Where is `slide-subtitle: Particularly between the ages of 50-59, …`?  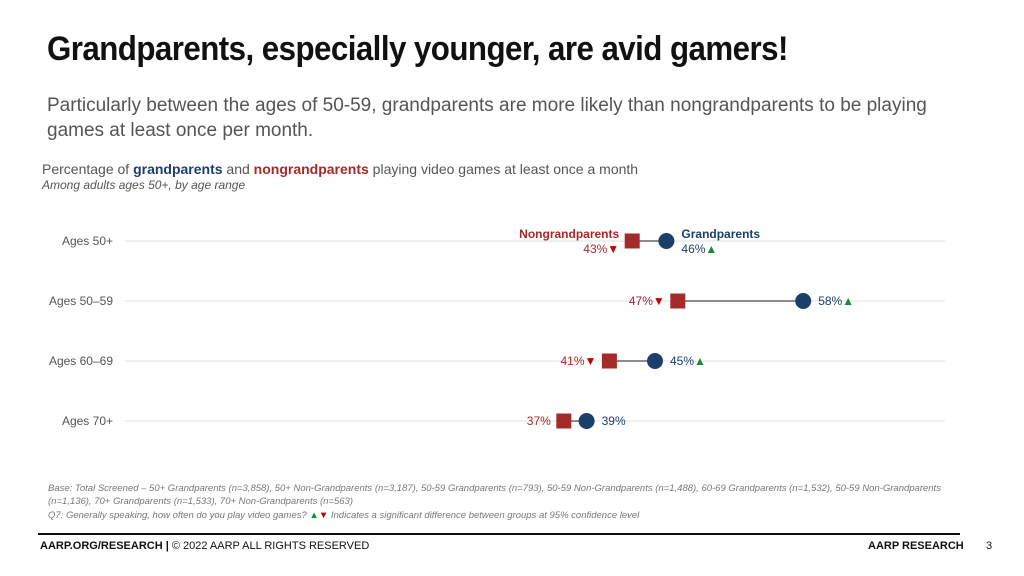 slide-subtitle: Particularly between the ages of 50-59, … is located at coordinates (487, 118).